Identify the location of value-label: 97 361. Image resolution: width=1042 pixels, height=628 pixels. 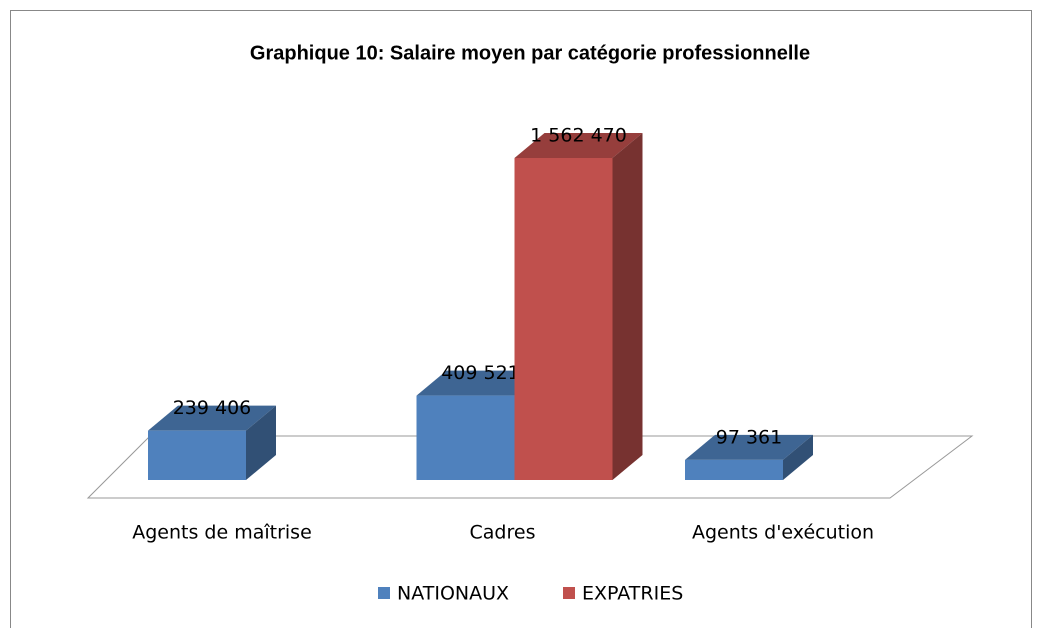
(749, 437).